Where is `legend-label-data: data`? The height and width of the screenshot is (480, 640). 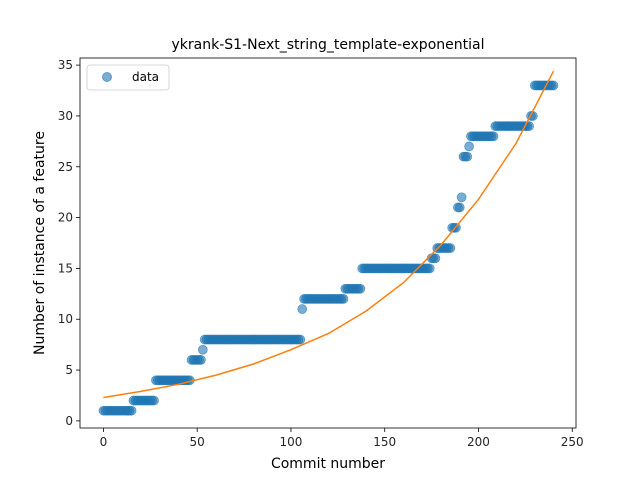 legend-label-data: data is located at coordinates (145, 77).